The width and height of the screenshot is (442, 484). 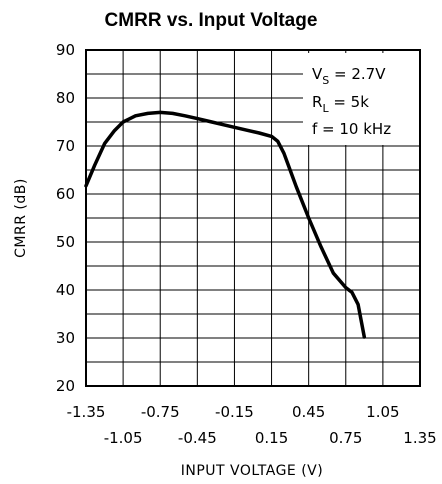 What do you see at coordinates (308, 412) in the screenshot?
I see `x-tick-label: 0.45` at bounding box center [308, 412].